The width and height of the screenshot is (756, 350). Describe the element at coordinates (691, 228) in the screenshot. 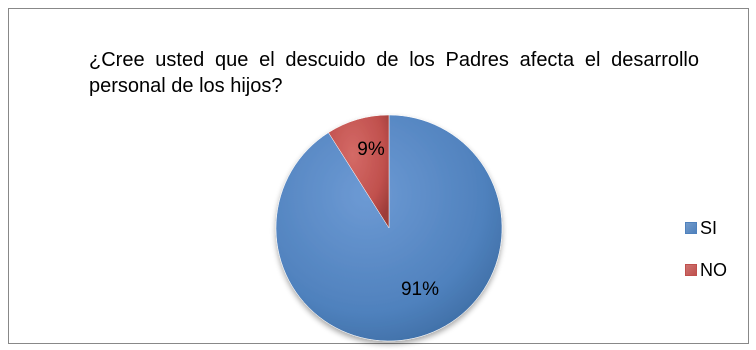

I see `legend-swatch-si` at that location.